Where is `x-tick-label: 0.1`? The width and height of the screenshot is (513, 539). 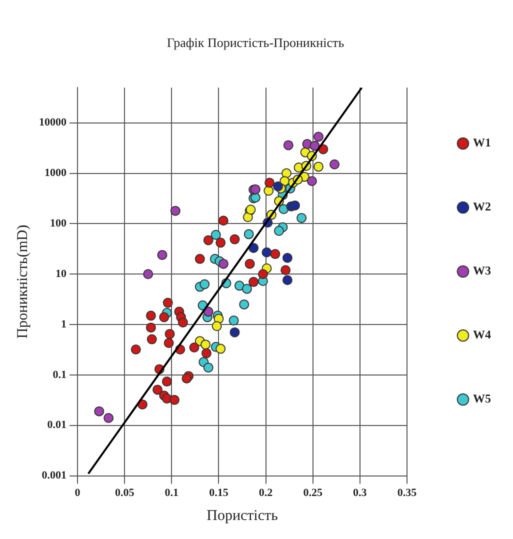
x-tick-label: 0.1 is located at coordinates (171, 493).